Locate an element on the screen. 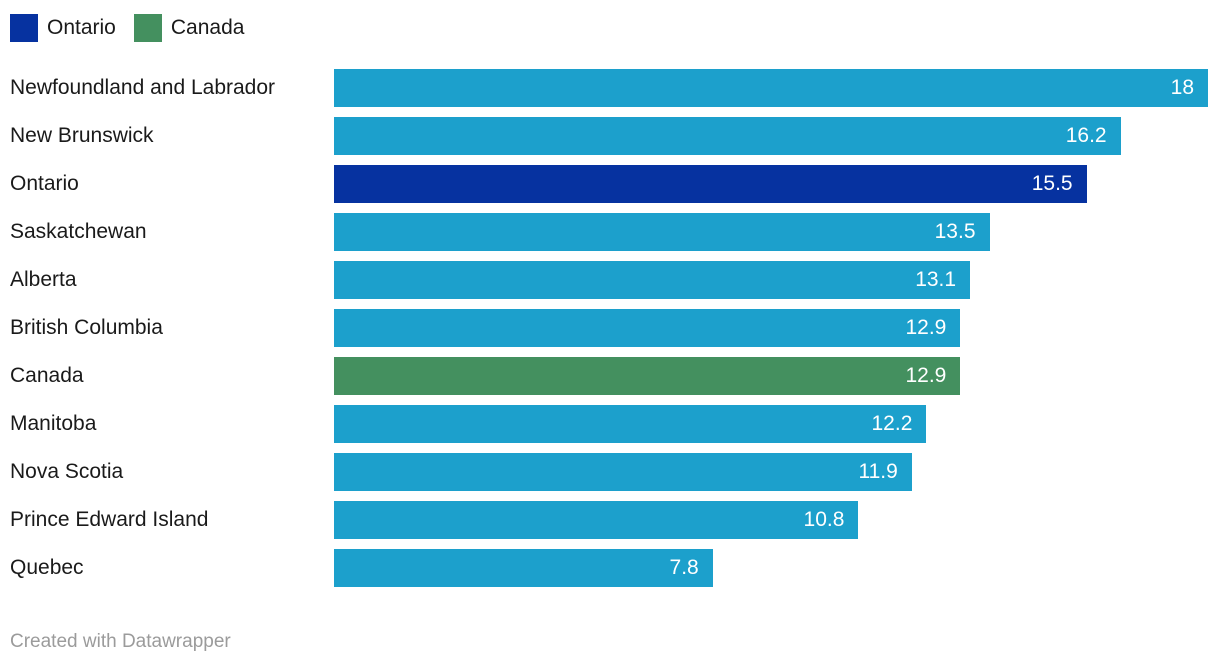 The image size is (1220, 666). category-label: Quebec is located at coordinates (47, 567).